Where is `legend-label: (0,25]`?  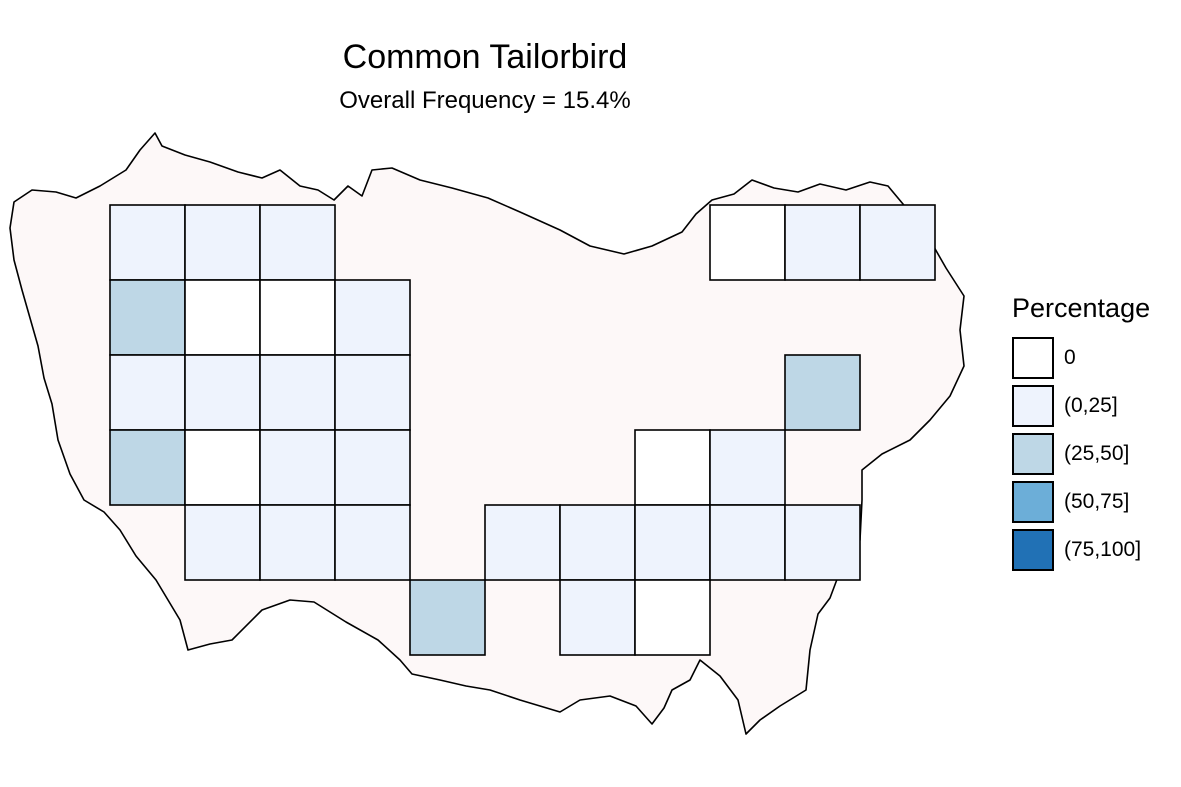
legend-label: (0,25] is located at coordinates (1091, 405).